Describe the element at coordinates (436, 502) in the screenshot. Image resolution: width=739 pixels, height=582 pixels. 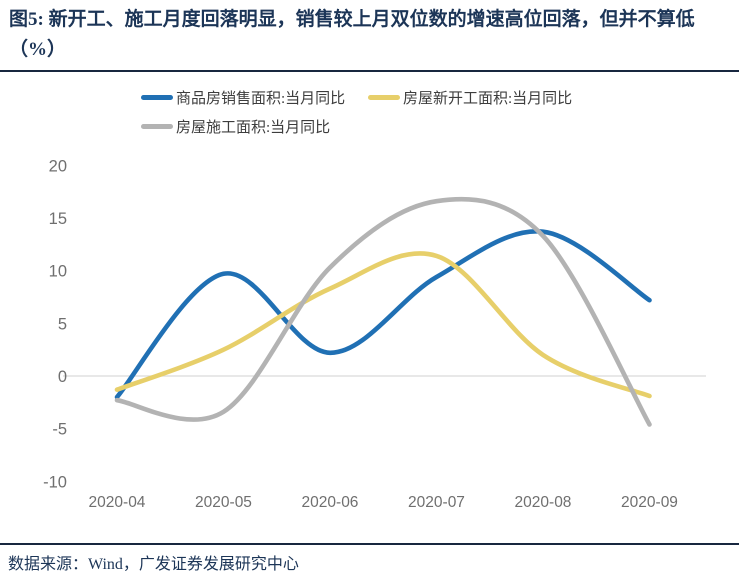
I see `x-axis-label: 2020-07` at that location.